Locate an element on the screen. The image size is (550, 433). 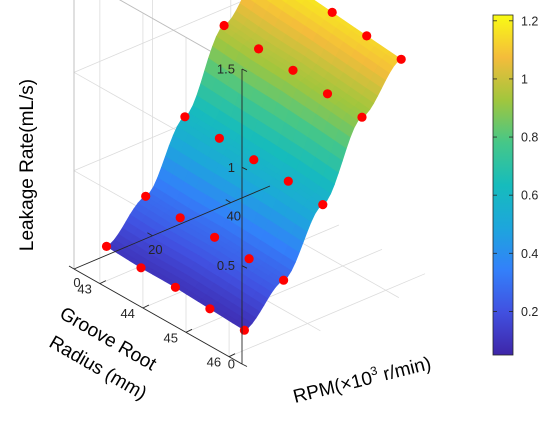
colorbar-gradient is located at coordinates (503, 185).